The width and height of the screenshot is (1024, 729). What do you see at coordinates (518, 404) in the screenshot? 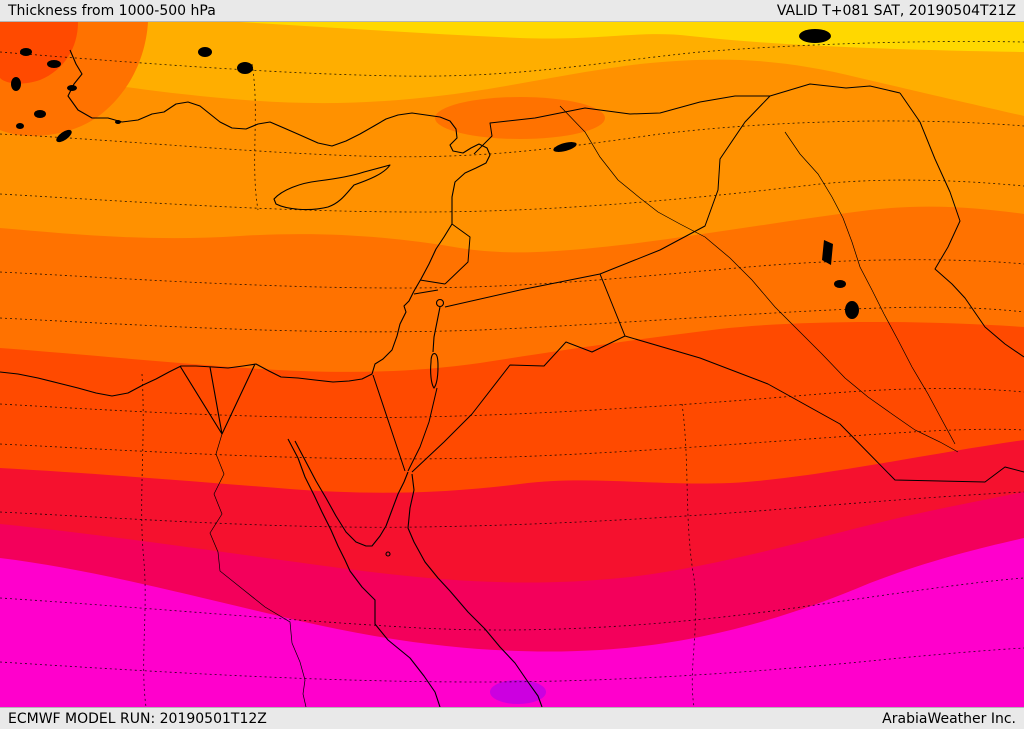
I see `jordan-saudi-border` at bounding box center [518, 404].